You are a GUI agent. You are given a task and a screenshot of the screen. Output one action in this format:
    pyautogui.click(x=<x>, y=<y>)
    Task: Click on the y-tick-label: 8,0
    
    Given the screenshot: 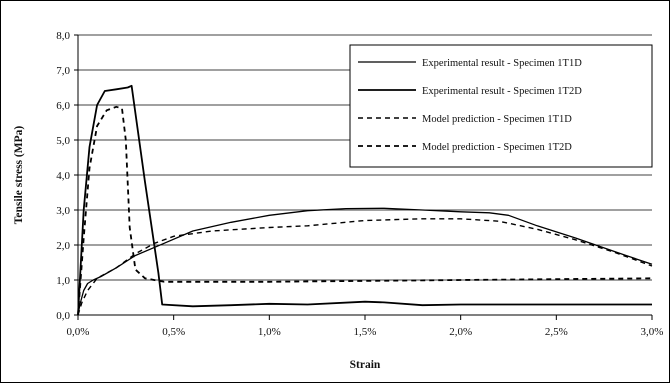 What is the action you would take?
    pyautogui.click(x=63, y=36)
    